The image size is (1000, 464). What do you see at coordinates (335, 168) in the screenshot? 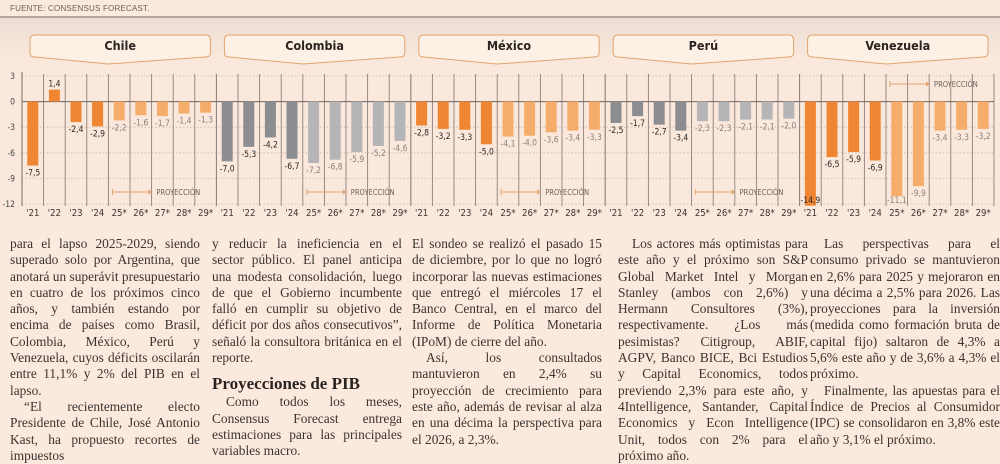
I see `data-label: -6,8` at bounding box center [335, 168].